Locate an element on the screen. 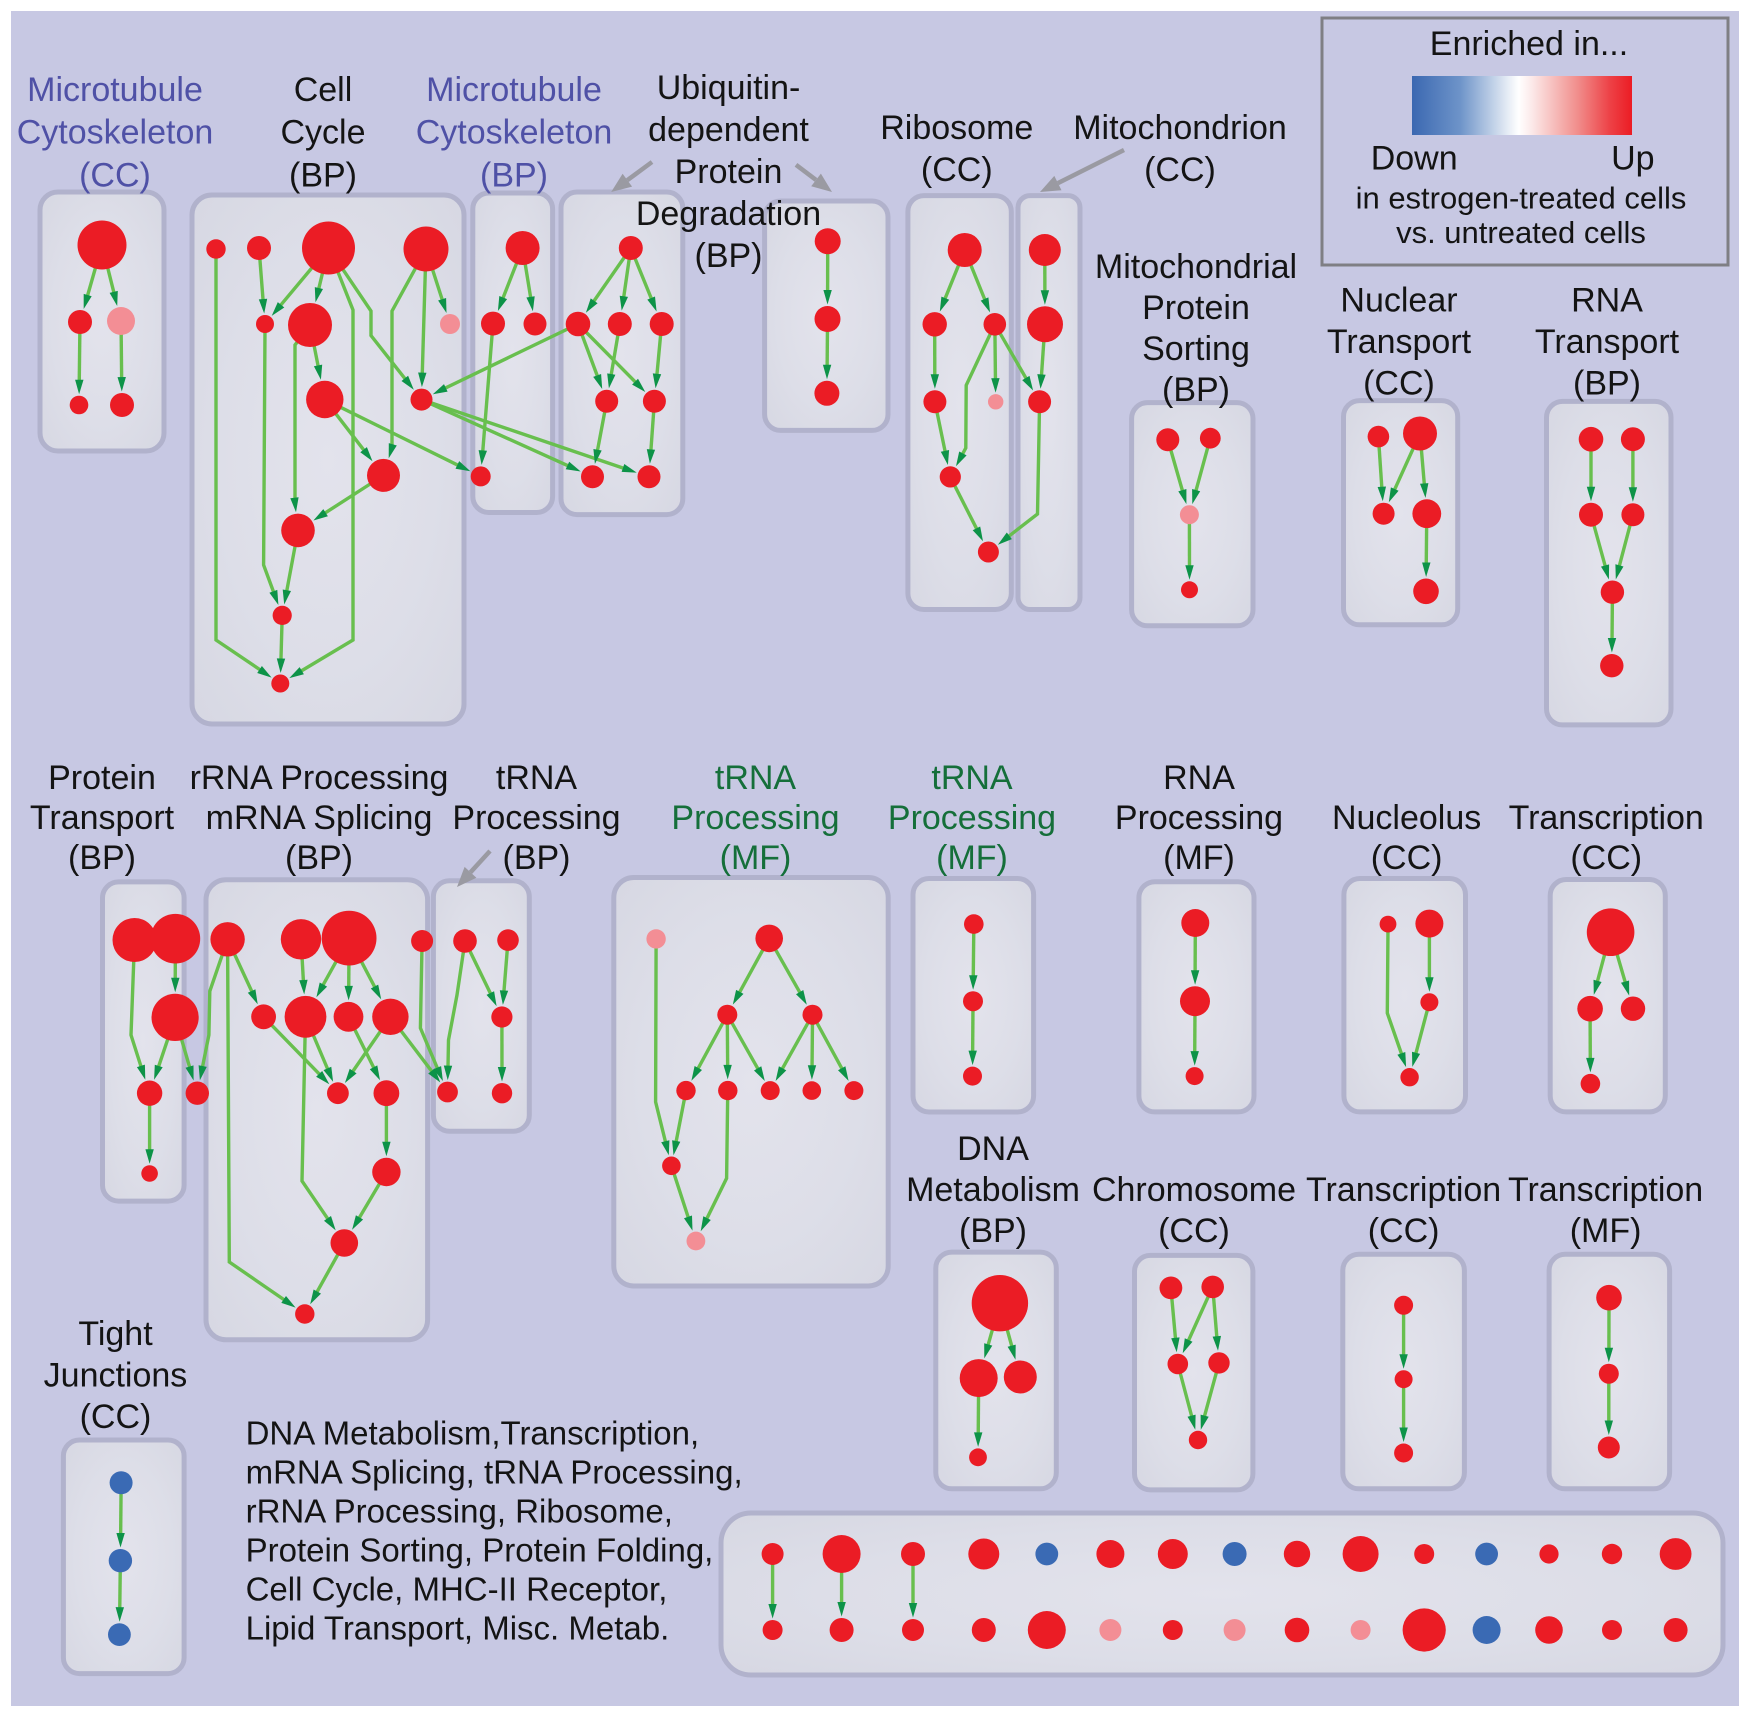 This screenshot has height=1715, width=1750. svg-text: Cell Cycle, MHC-II Receptor, is located at coordinates (457, 1589).